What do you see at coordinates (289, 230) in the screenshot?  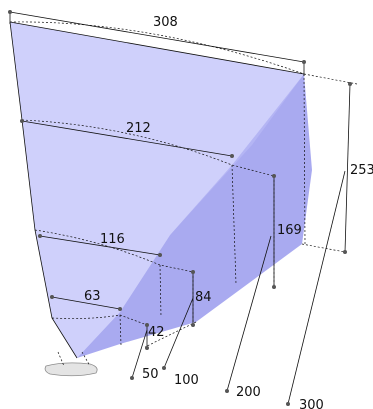 I see `label-169: 169` at bounding box center [289, 230].